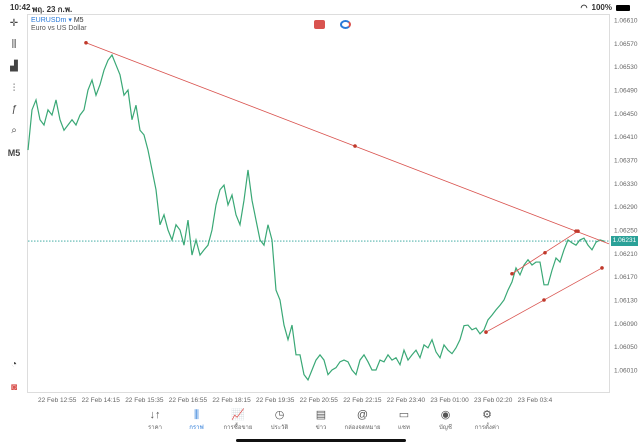  Describe the element at coordinates (487, 415) in the screenshot. I see `settings-icon: ⚙` at that location.